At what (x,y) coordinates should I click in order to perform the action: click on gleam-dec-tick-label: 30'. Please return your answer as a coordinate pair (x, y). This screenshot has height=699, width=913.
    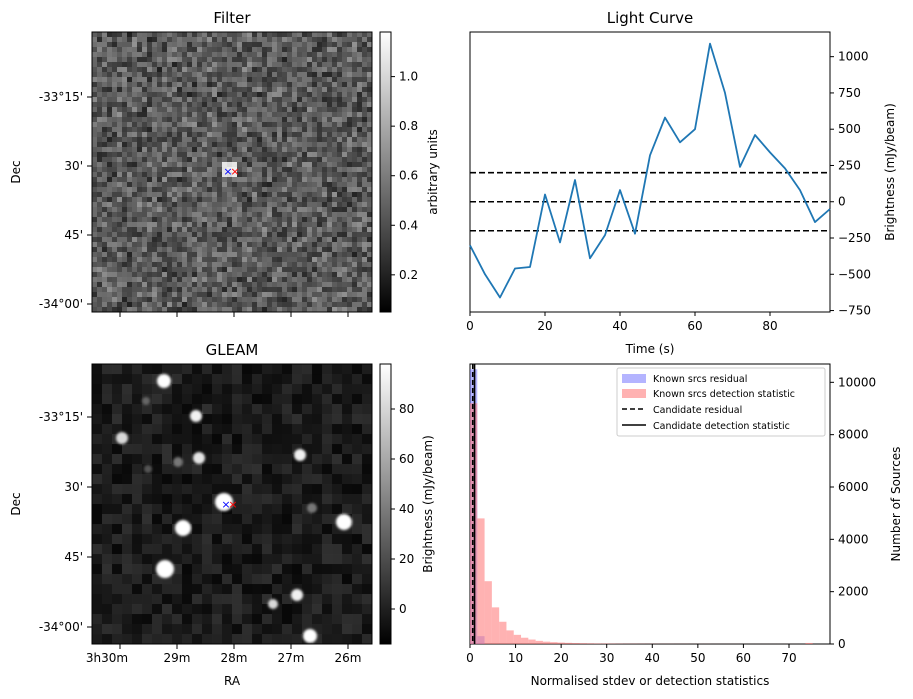
    Looking at the image, I should click on (73, 487).